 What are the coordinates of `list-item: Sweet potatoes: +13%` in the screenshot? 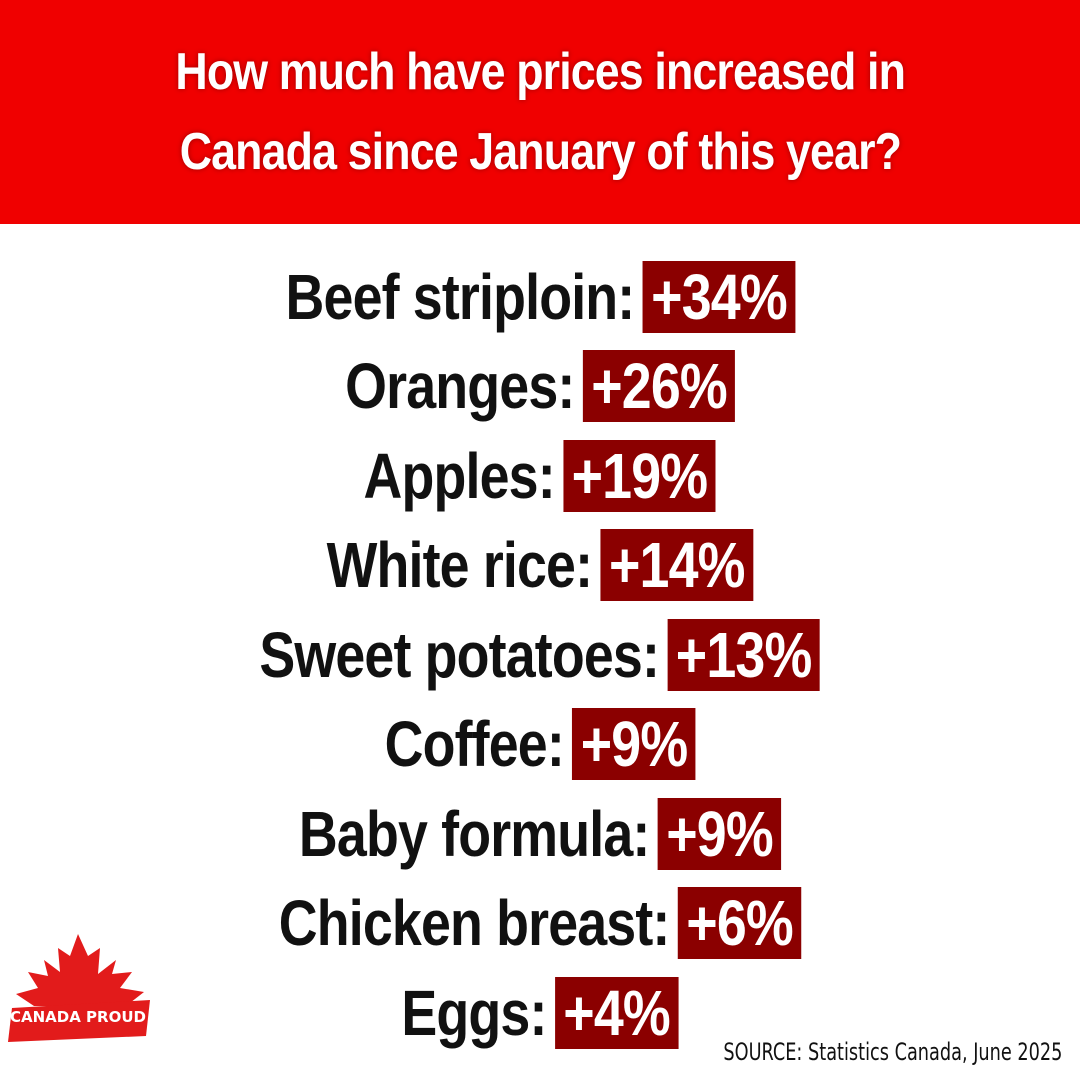 It's located at (540, 655).